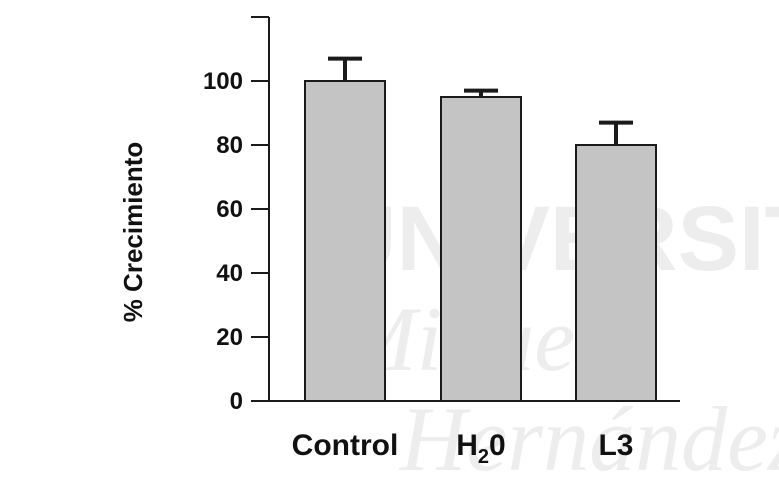  What do you see at coordinates (229, 145) in the screenshot?
I see `y-tick-label: 80` at bounding box center [229, 145].